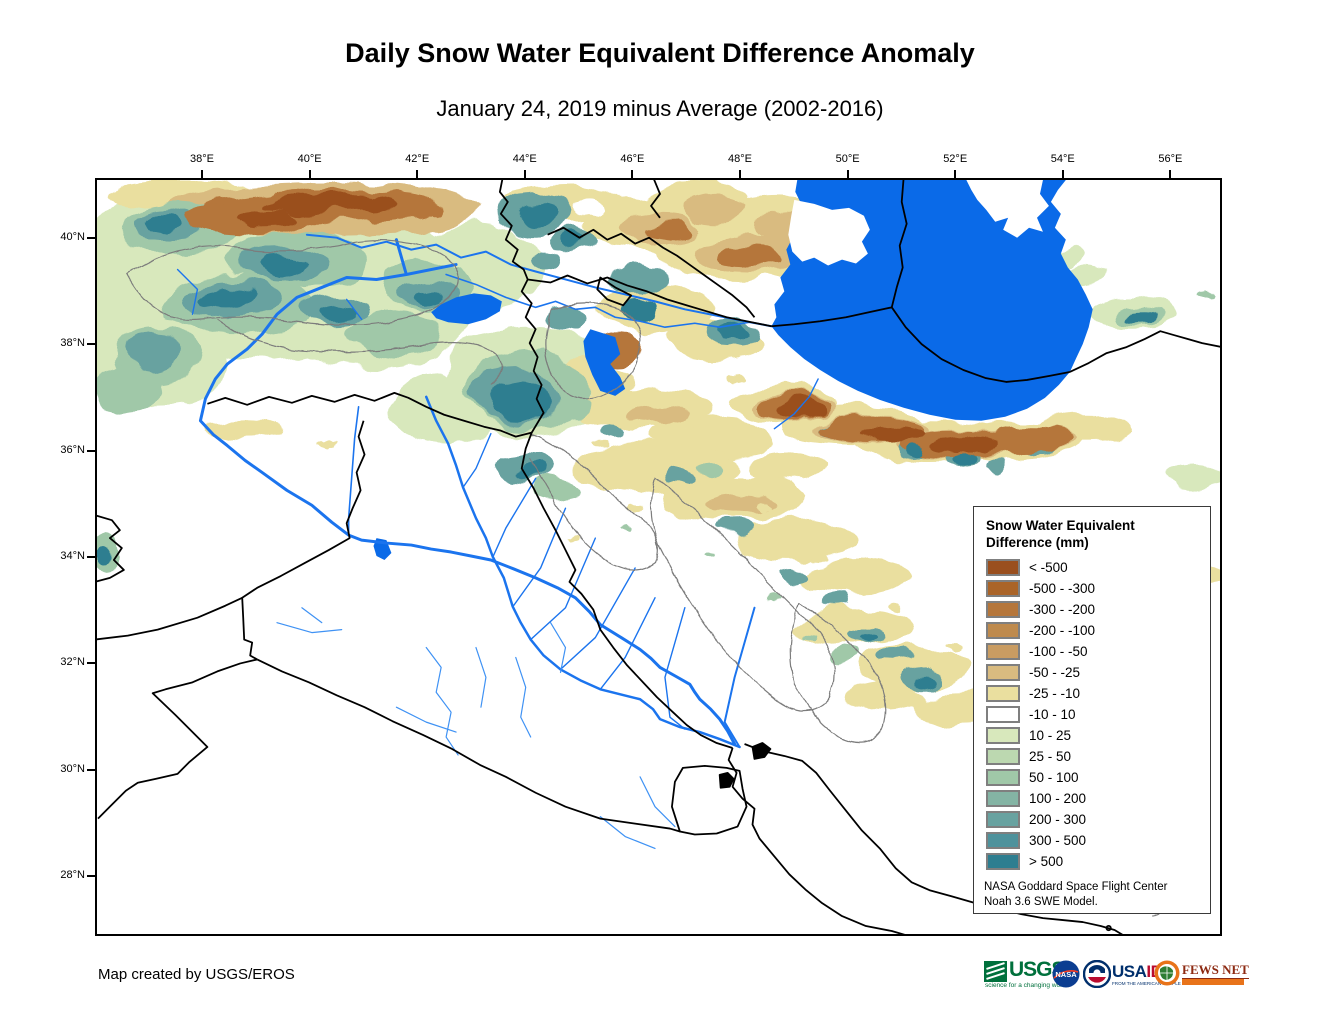  What do you see at coordinates (1052, 714) in the screenshot?
I see `legend-label: -10 - 10` at bounding box center [1052, 714].